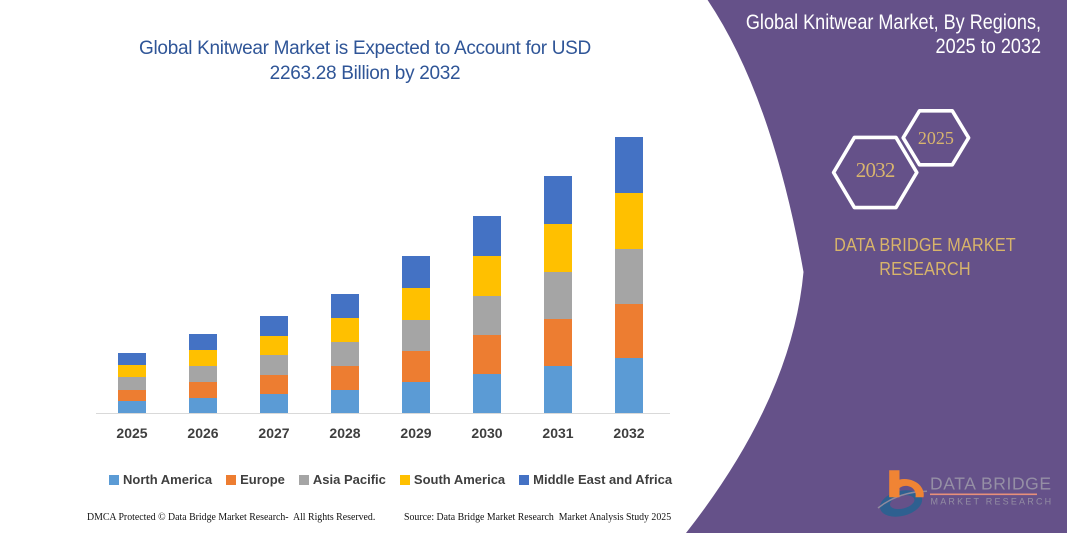 Image resolution: width=1067 pixels, height=533 pixels. What do you see at coordinates (991, 484) in the screenshot?
I see `svg-text: DATA BRIDGE` at bounding box center [991, 484].